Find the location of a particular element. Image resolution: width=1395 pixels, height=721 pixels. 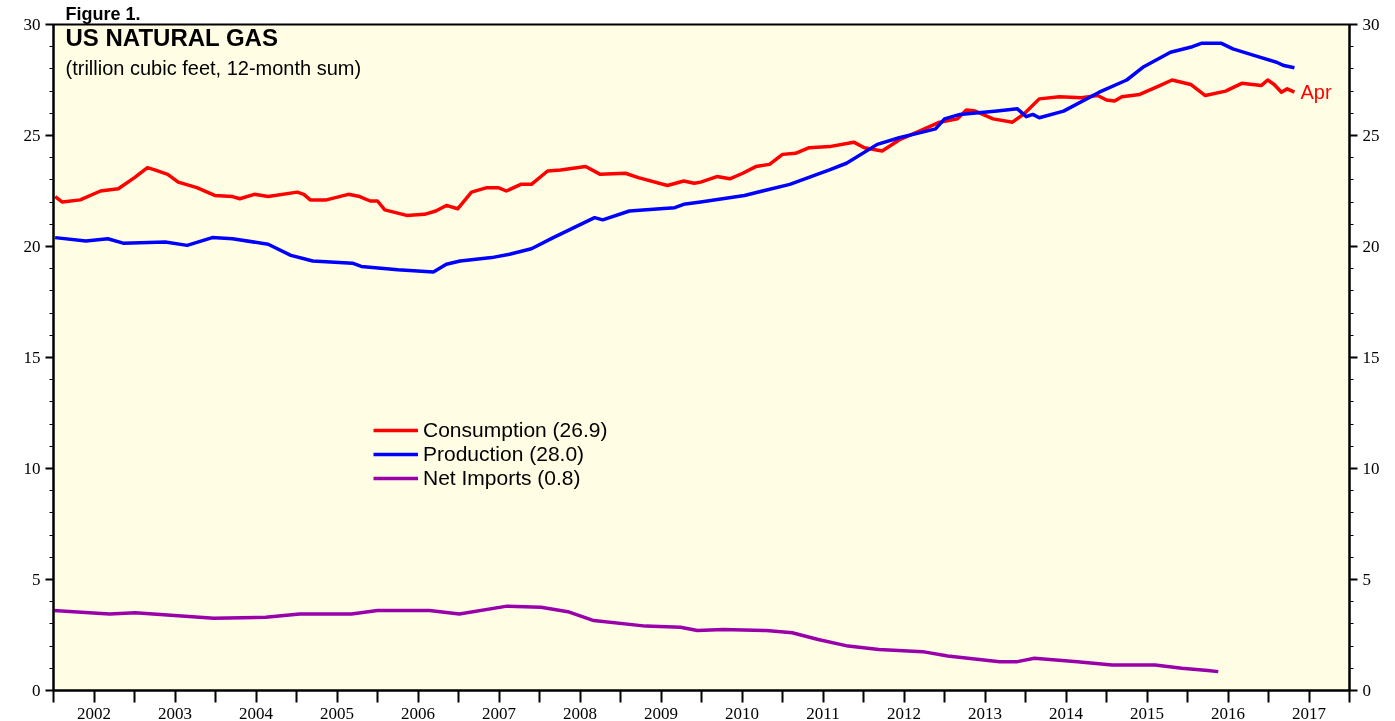

x-tick-label: 2011 is located at coordinates (823, 712).